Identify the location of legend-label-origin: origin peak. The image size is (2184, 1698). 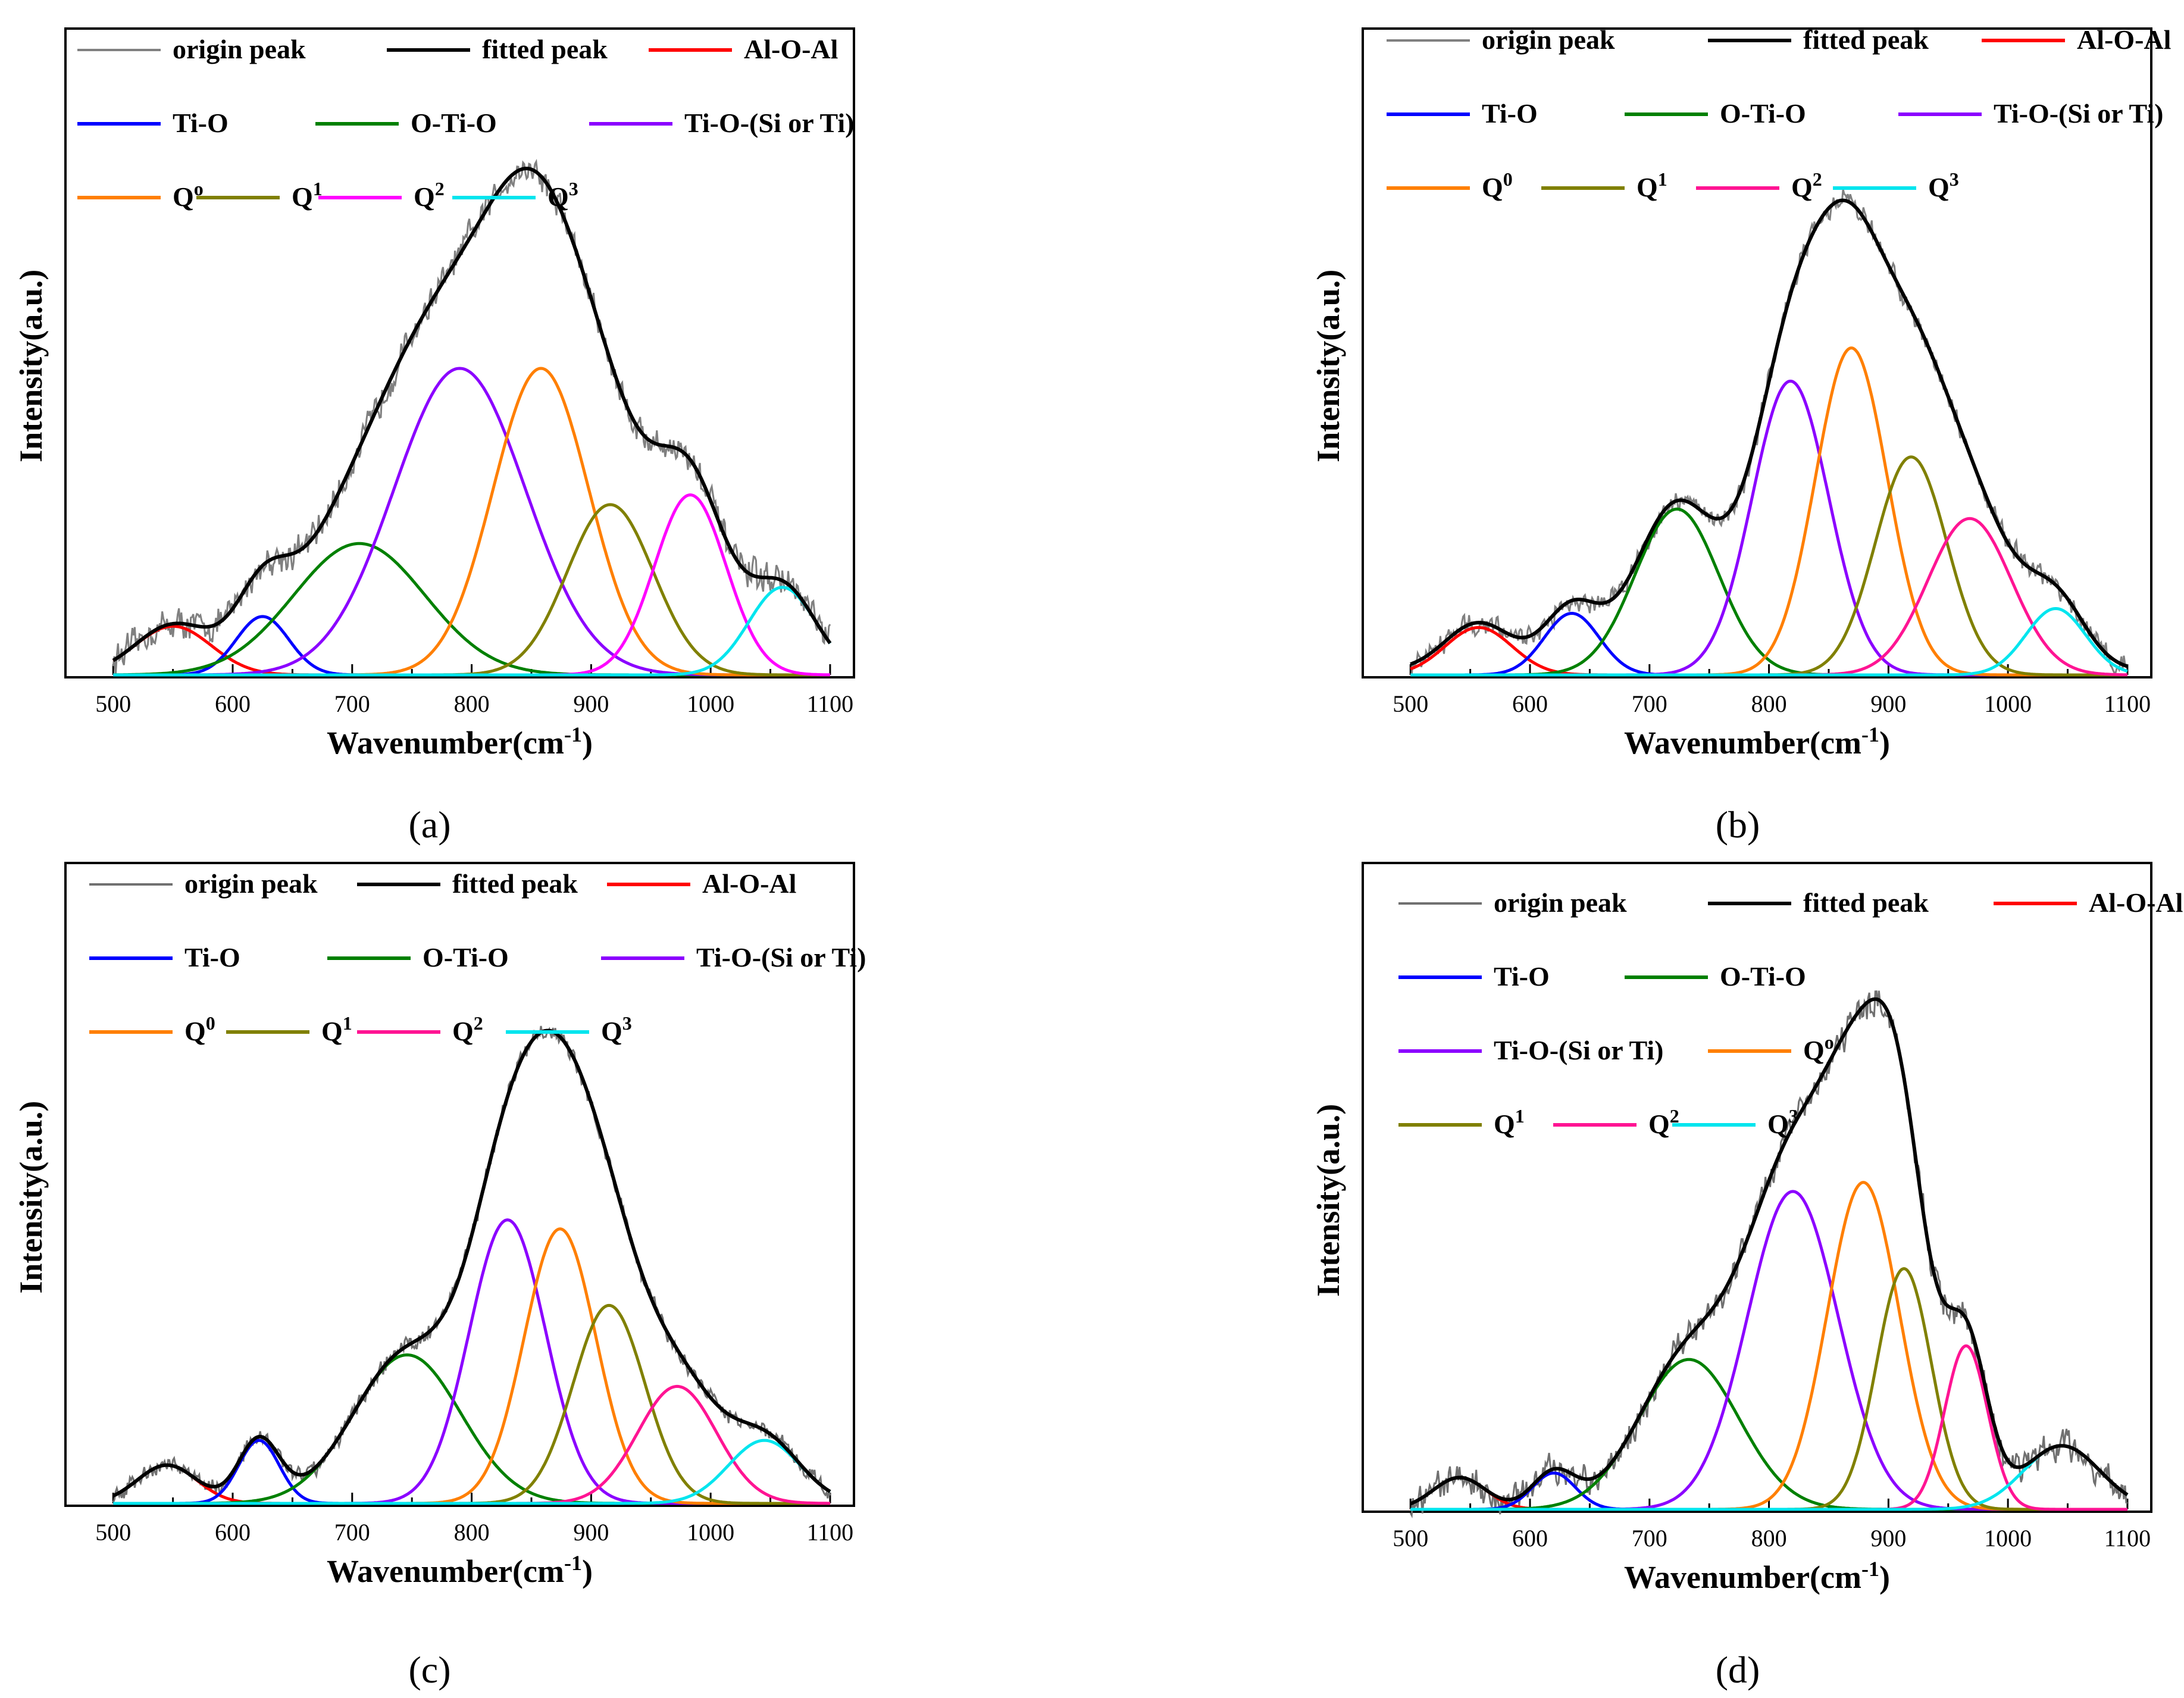
(1561, 902).